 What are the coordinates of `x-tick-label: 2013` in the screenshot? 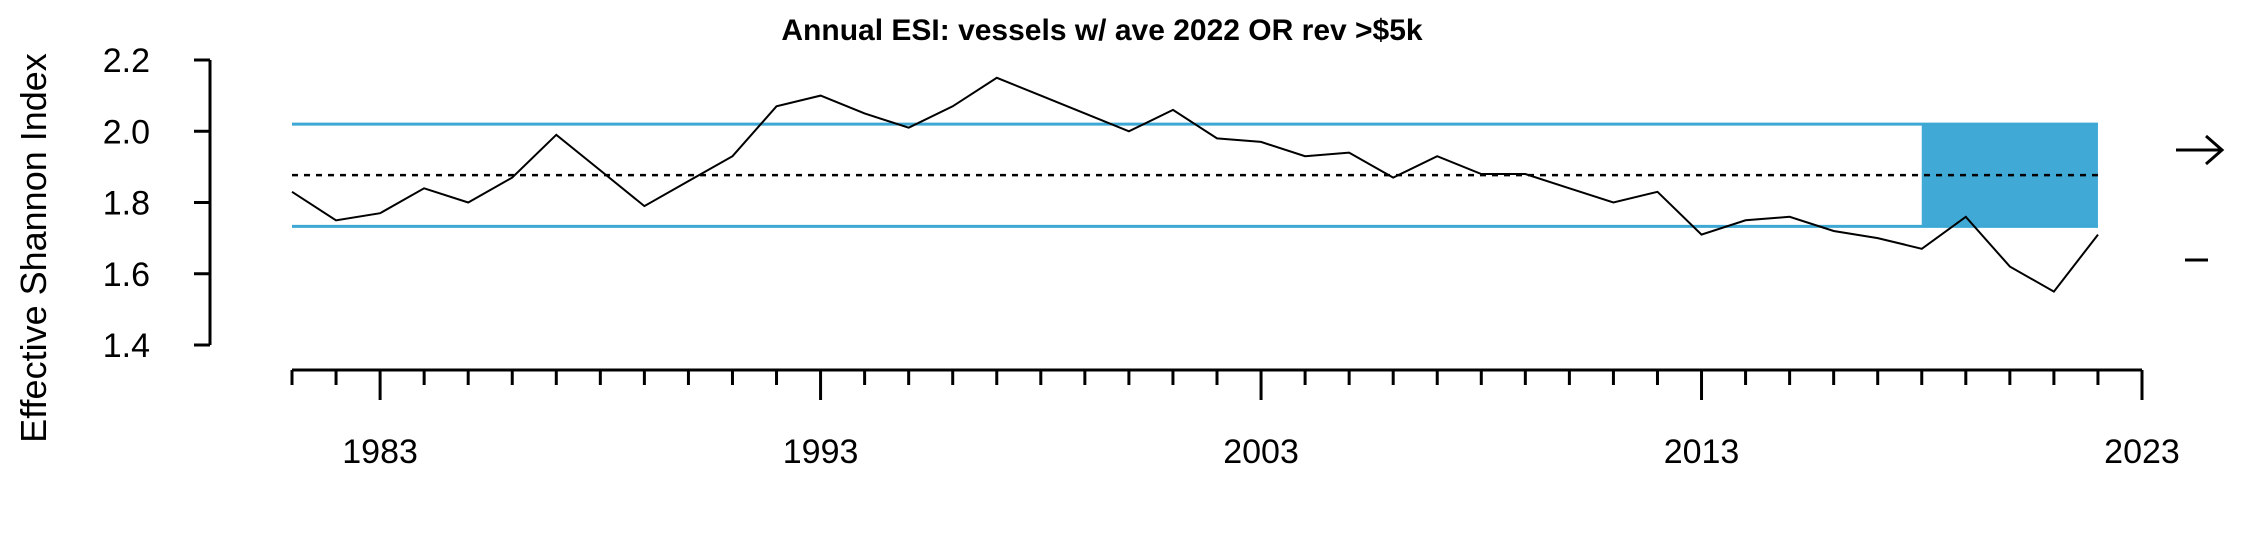 It's located at (1702, 452).